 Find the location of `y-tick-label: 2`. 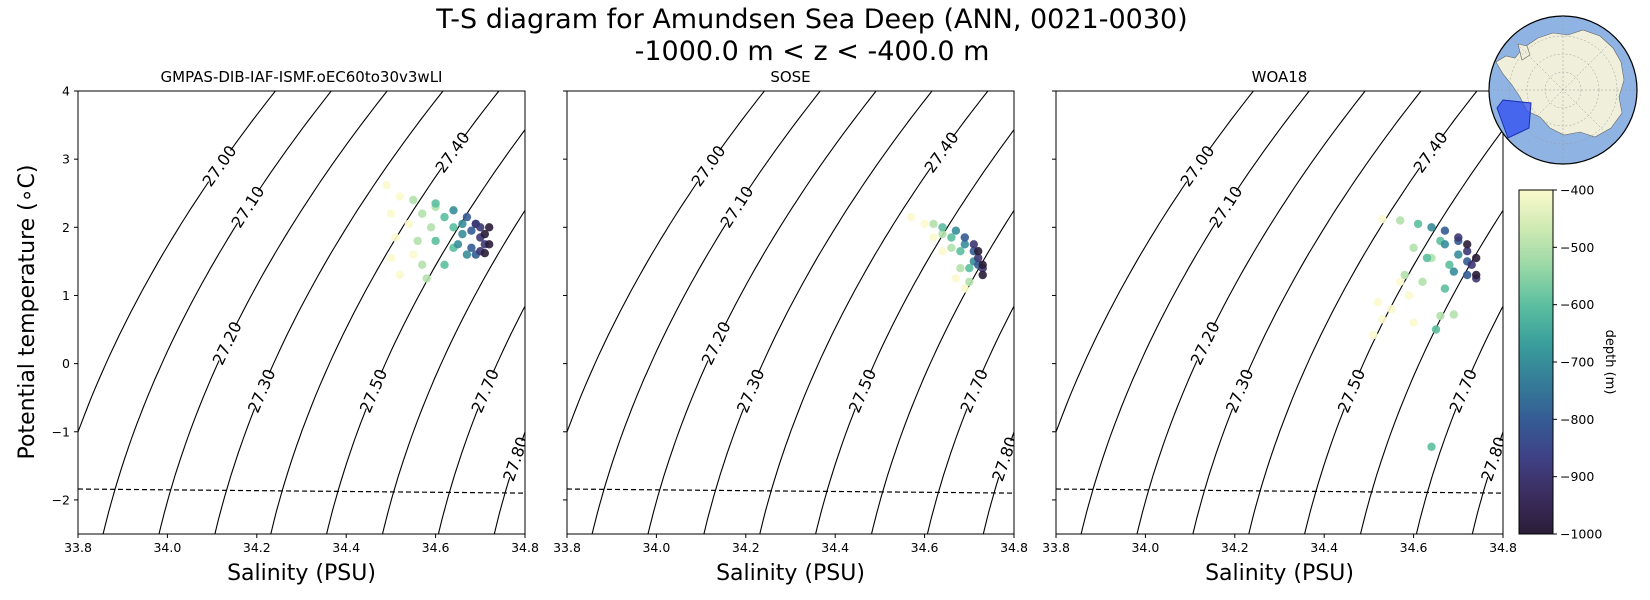

y-tick-label: 2 is located at coordinates (66, 227).